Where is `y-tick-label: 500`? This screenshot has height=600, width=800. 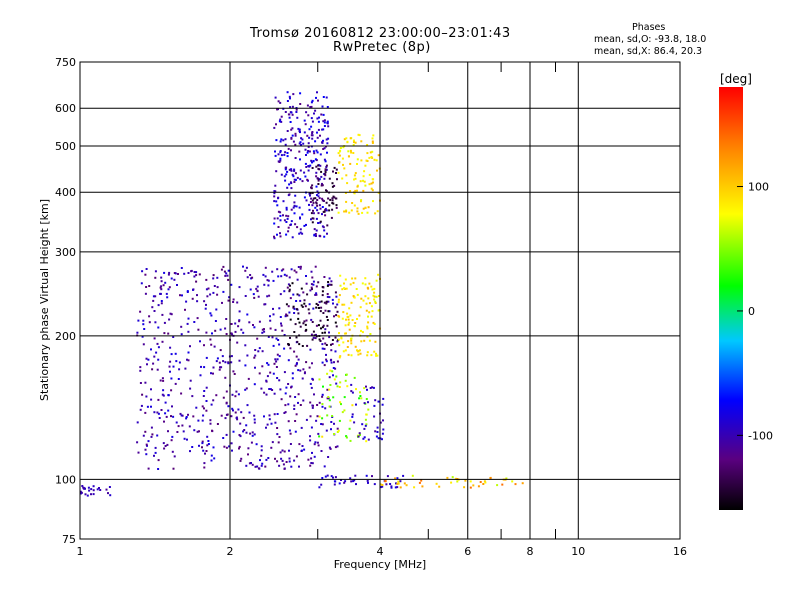 y-tick-label: 500 is located at coordinates (65, 146).